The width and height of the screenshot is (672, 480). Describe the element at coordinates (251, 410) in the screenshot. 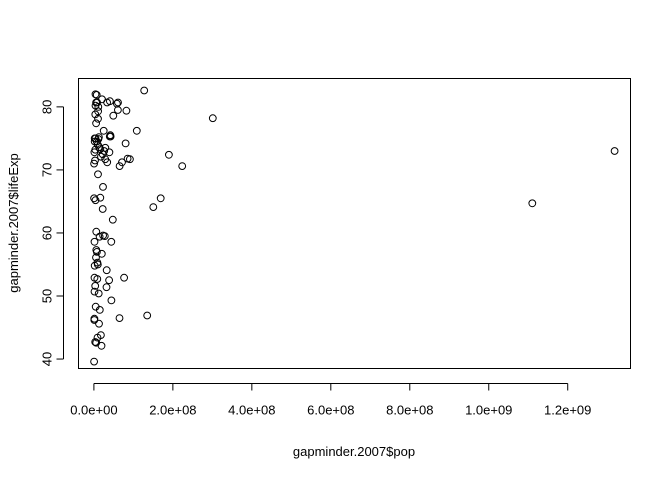

I see `x-tick-label: 4.0e+08` at that location.